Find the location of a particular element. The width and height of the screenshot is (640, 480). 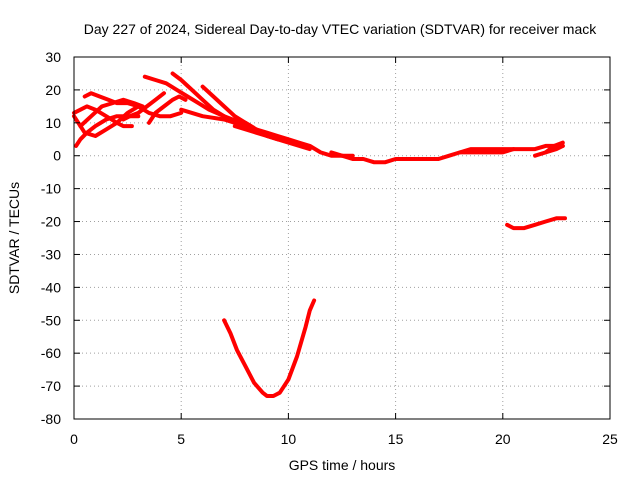

y-tick-label: -80 is located at coordinates (51, 419).